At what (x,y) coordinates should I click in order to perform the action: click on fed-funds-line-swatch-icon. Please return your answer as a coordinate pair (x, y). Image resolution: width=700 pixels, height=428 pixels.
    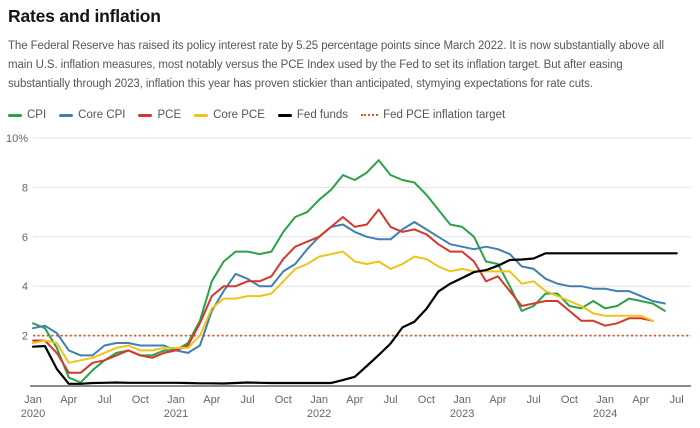
    Looking at the image, I should click on (284, 115).